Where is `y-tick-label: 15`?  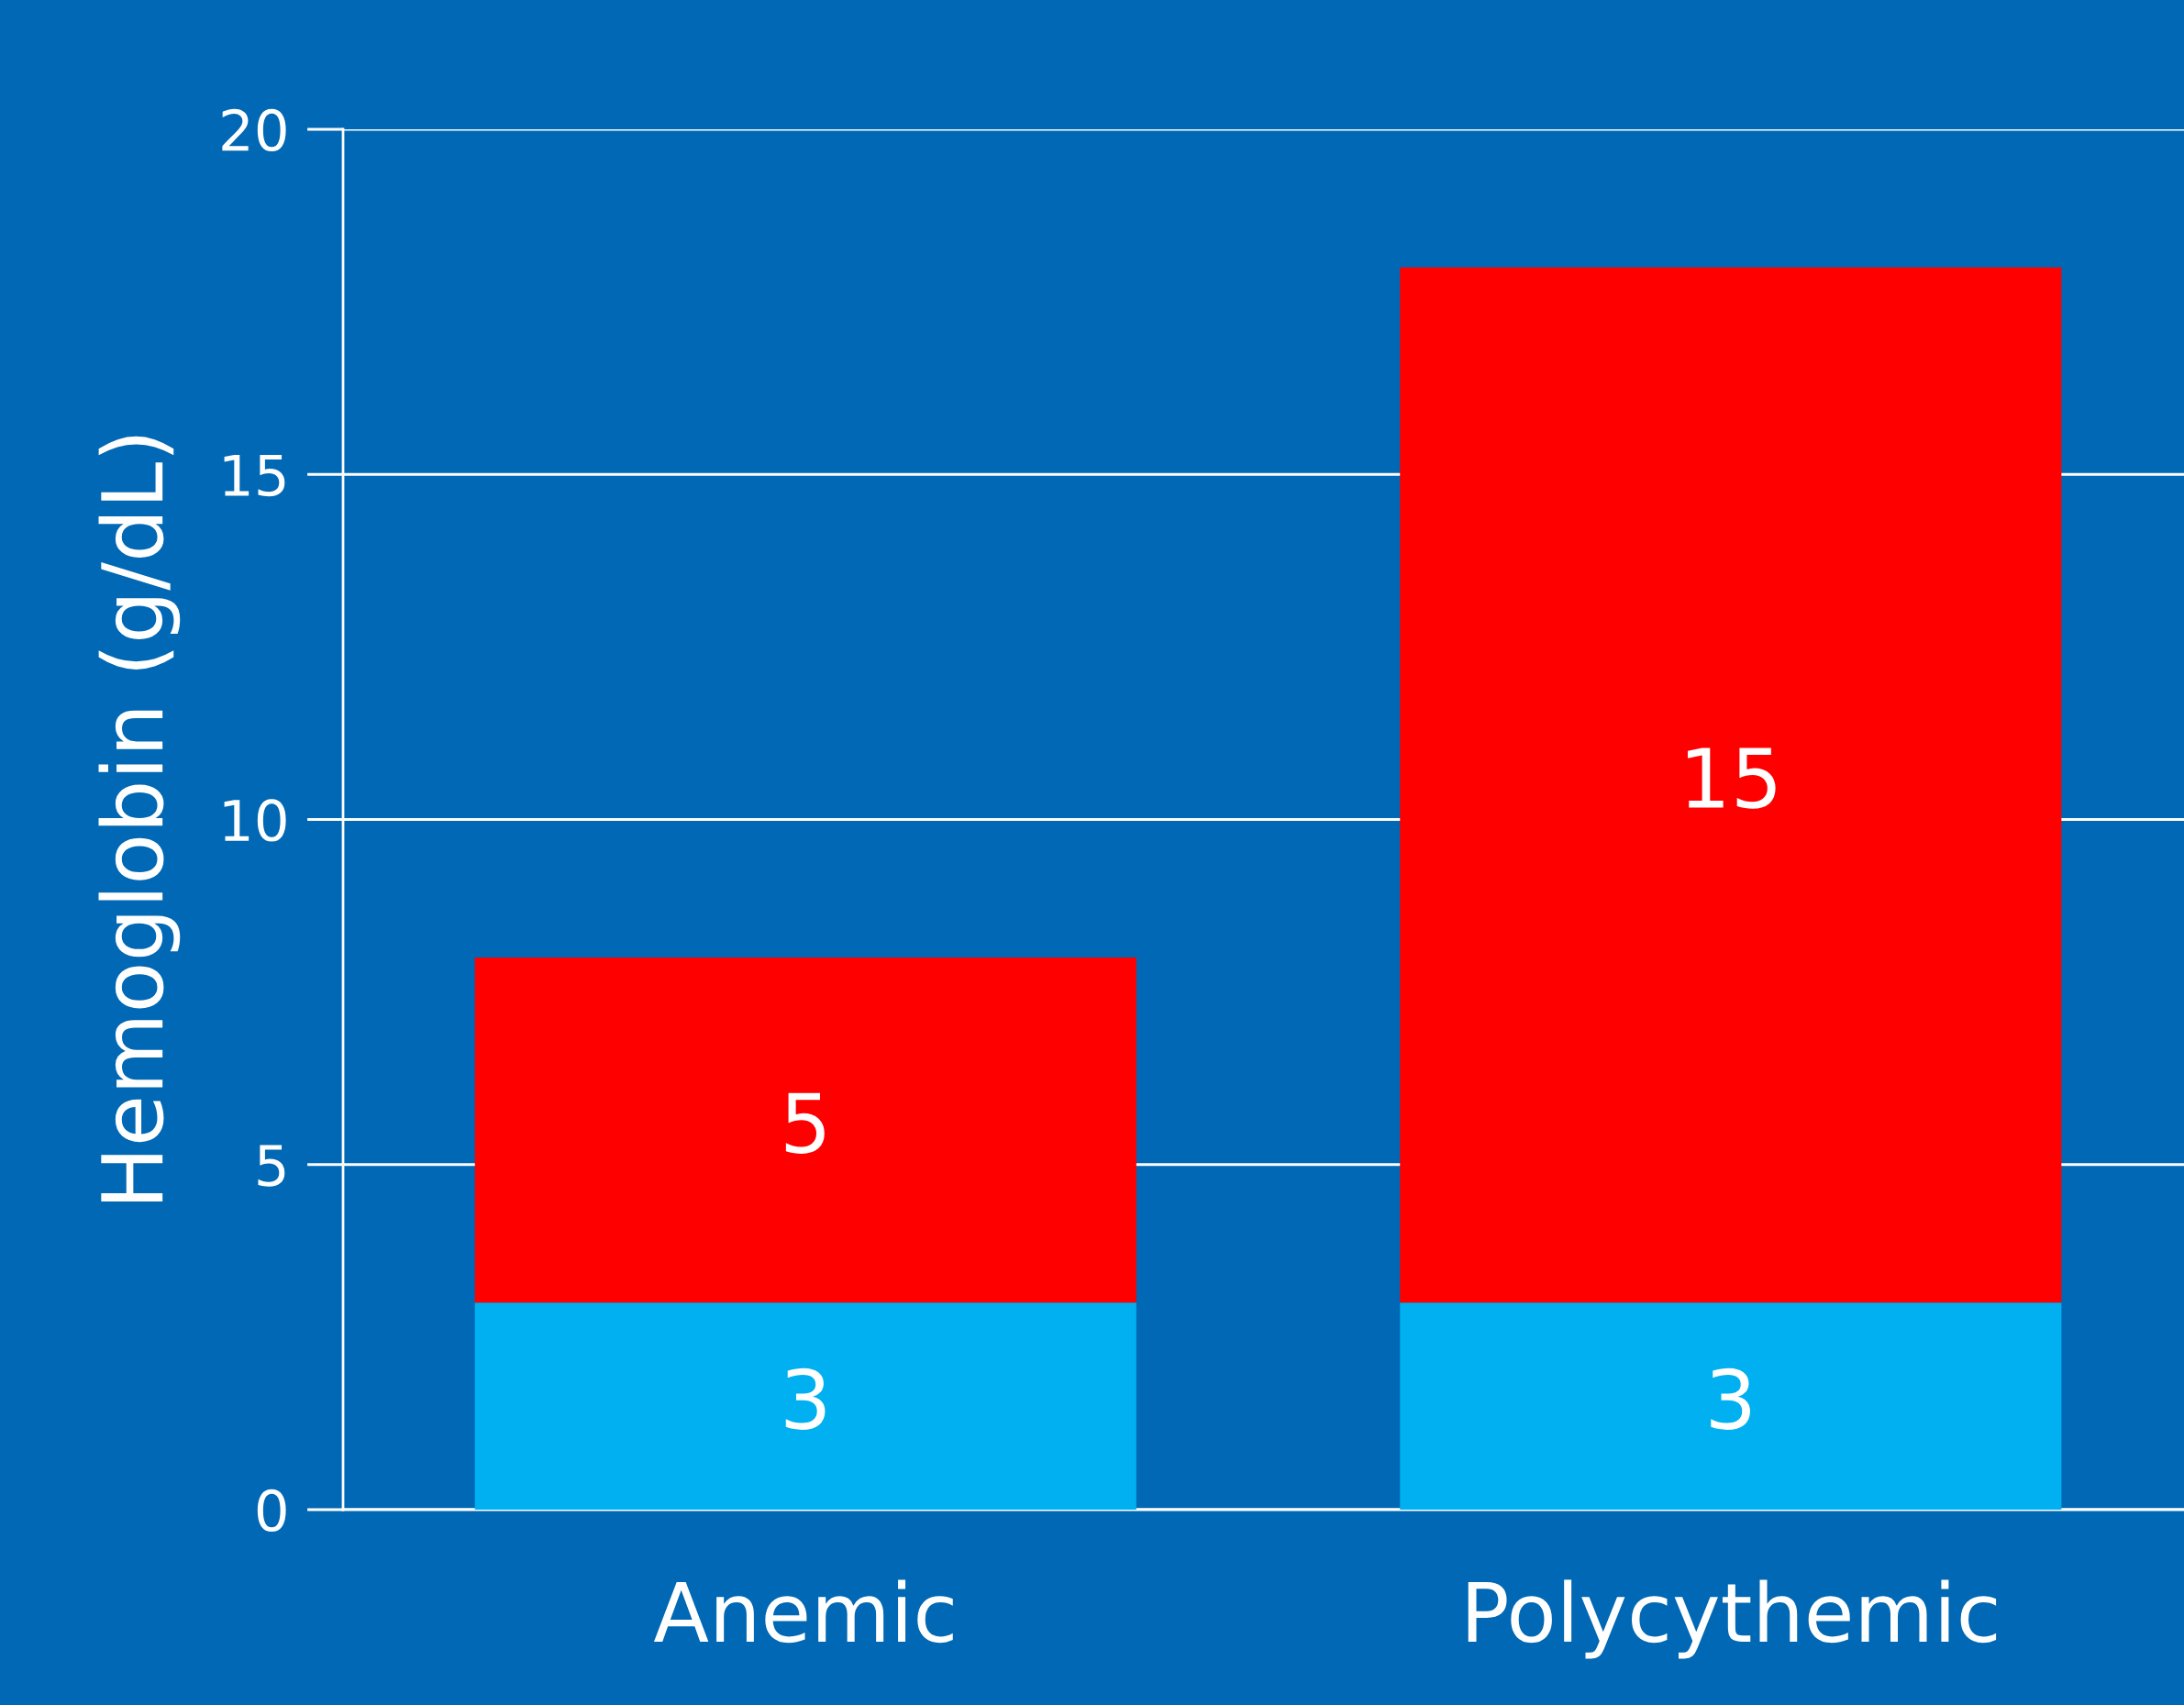 y-tick-label: 15 is located at coordinates (254, 476).